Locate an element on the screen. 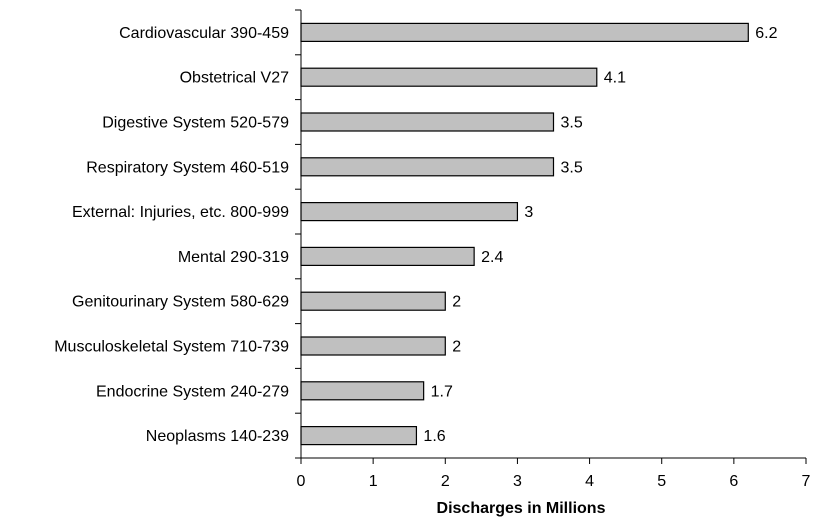 This screenshot has height=523, width=814. category-label: Digestive System 520-579 is located at coordinates (195, 123).